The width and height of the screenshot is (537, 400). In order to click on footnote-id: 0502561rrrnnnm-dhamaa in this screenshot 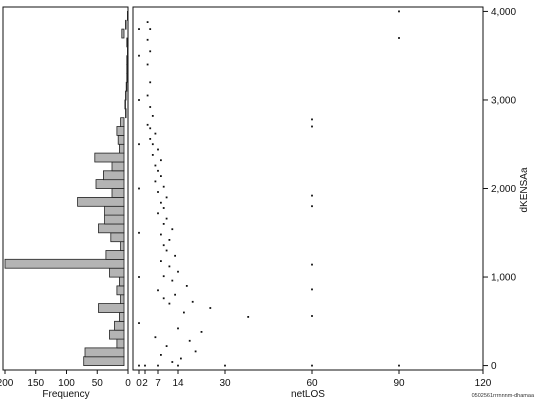, I will do `click(503, 396)`.